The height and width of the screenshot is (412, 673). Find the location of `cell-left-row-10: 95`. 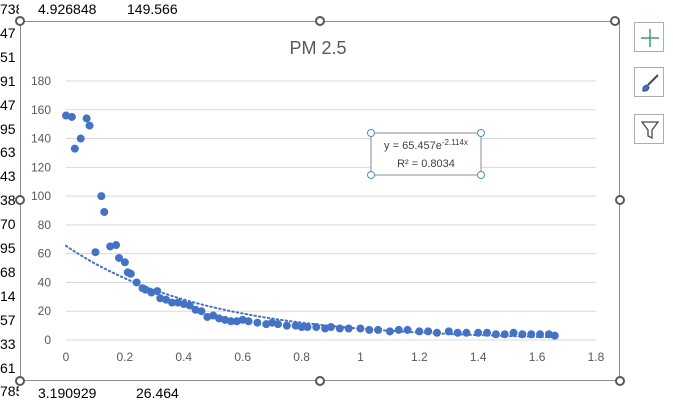

cell-left-row-10: 95 is located at coordinates (8, 248).